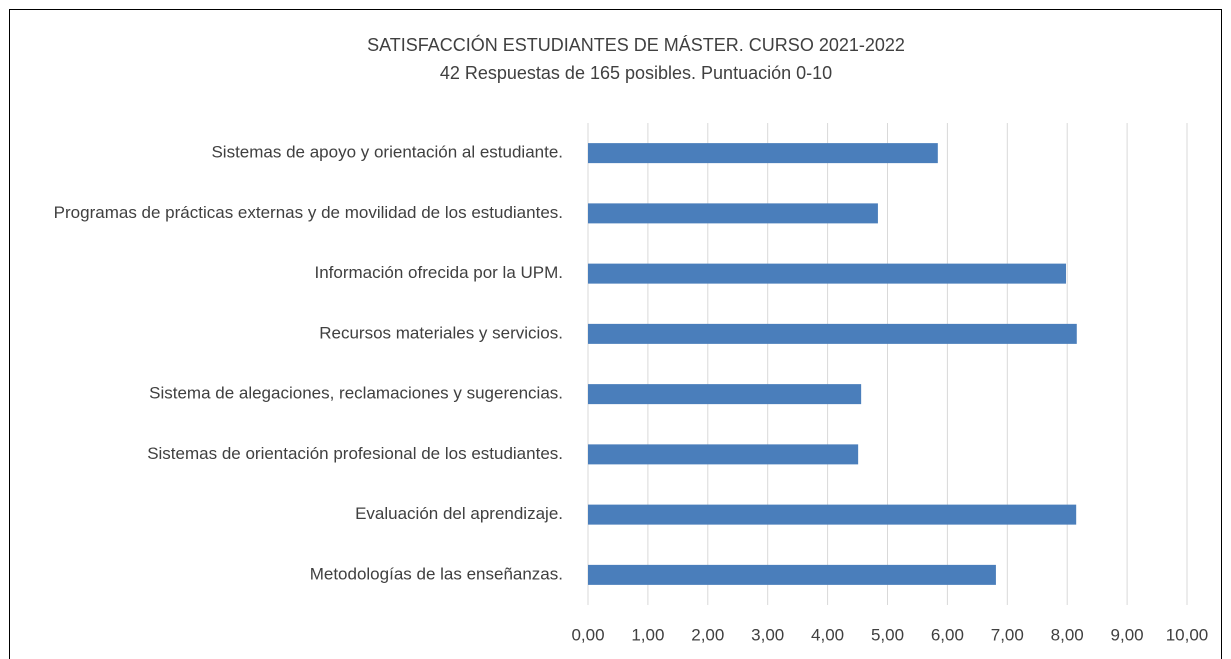 This screenshot has width=1231, height=659. What do you see at coordinates (587, 634) in the screenshot?
I see `x-tick-label: 0,00` at bounding box center [587, 634].